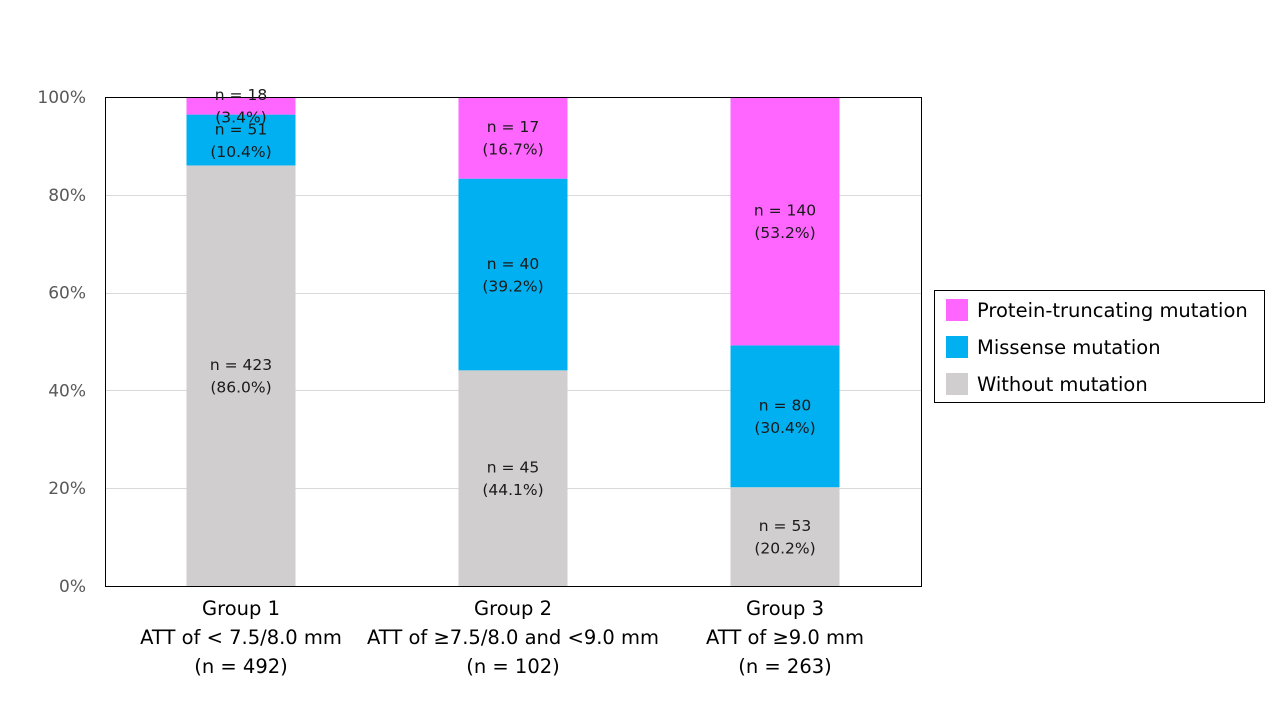 This screenshot has height=720, width=1280. What do you see at coordinates (1112, 310) in the screenshot?
I see `legend-label: Protein-truncating mutation` at bounding box center [1112, 310].